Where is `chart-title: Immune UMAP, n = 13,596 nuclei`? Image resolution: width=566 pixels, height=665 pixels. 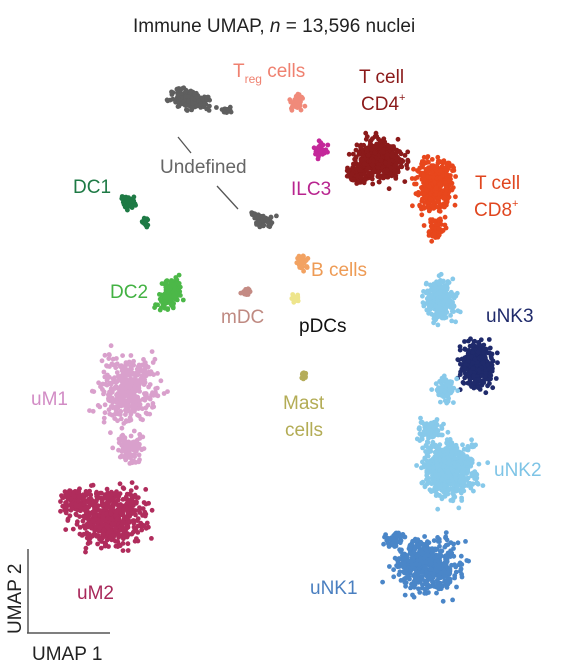
chart-title: Immune UMAP, n = 13,596 nuclei is located at coordinates (274, 26).